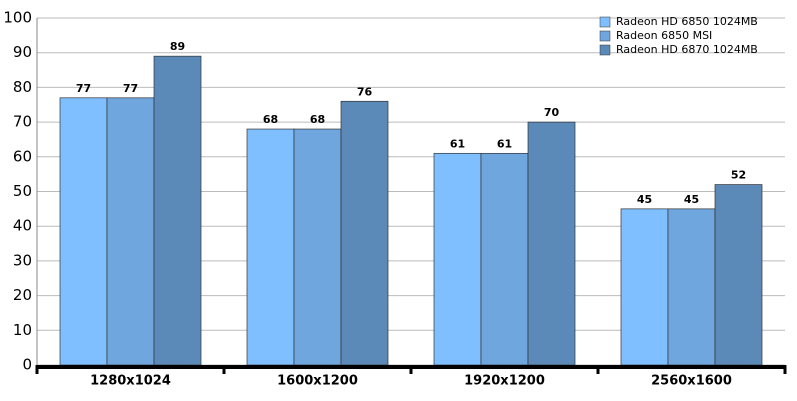  I want to click on value-label: 89, so click(177, 46).